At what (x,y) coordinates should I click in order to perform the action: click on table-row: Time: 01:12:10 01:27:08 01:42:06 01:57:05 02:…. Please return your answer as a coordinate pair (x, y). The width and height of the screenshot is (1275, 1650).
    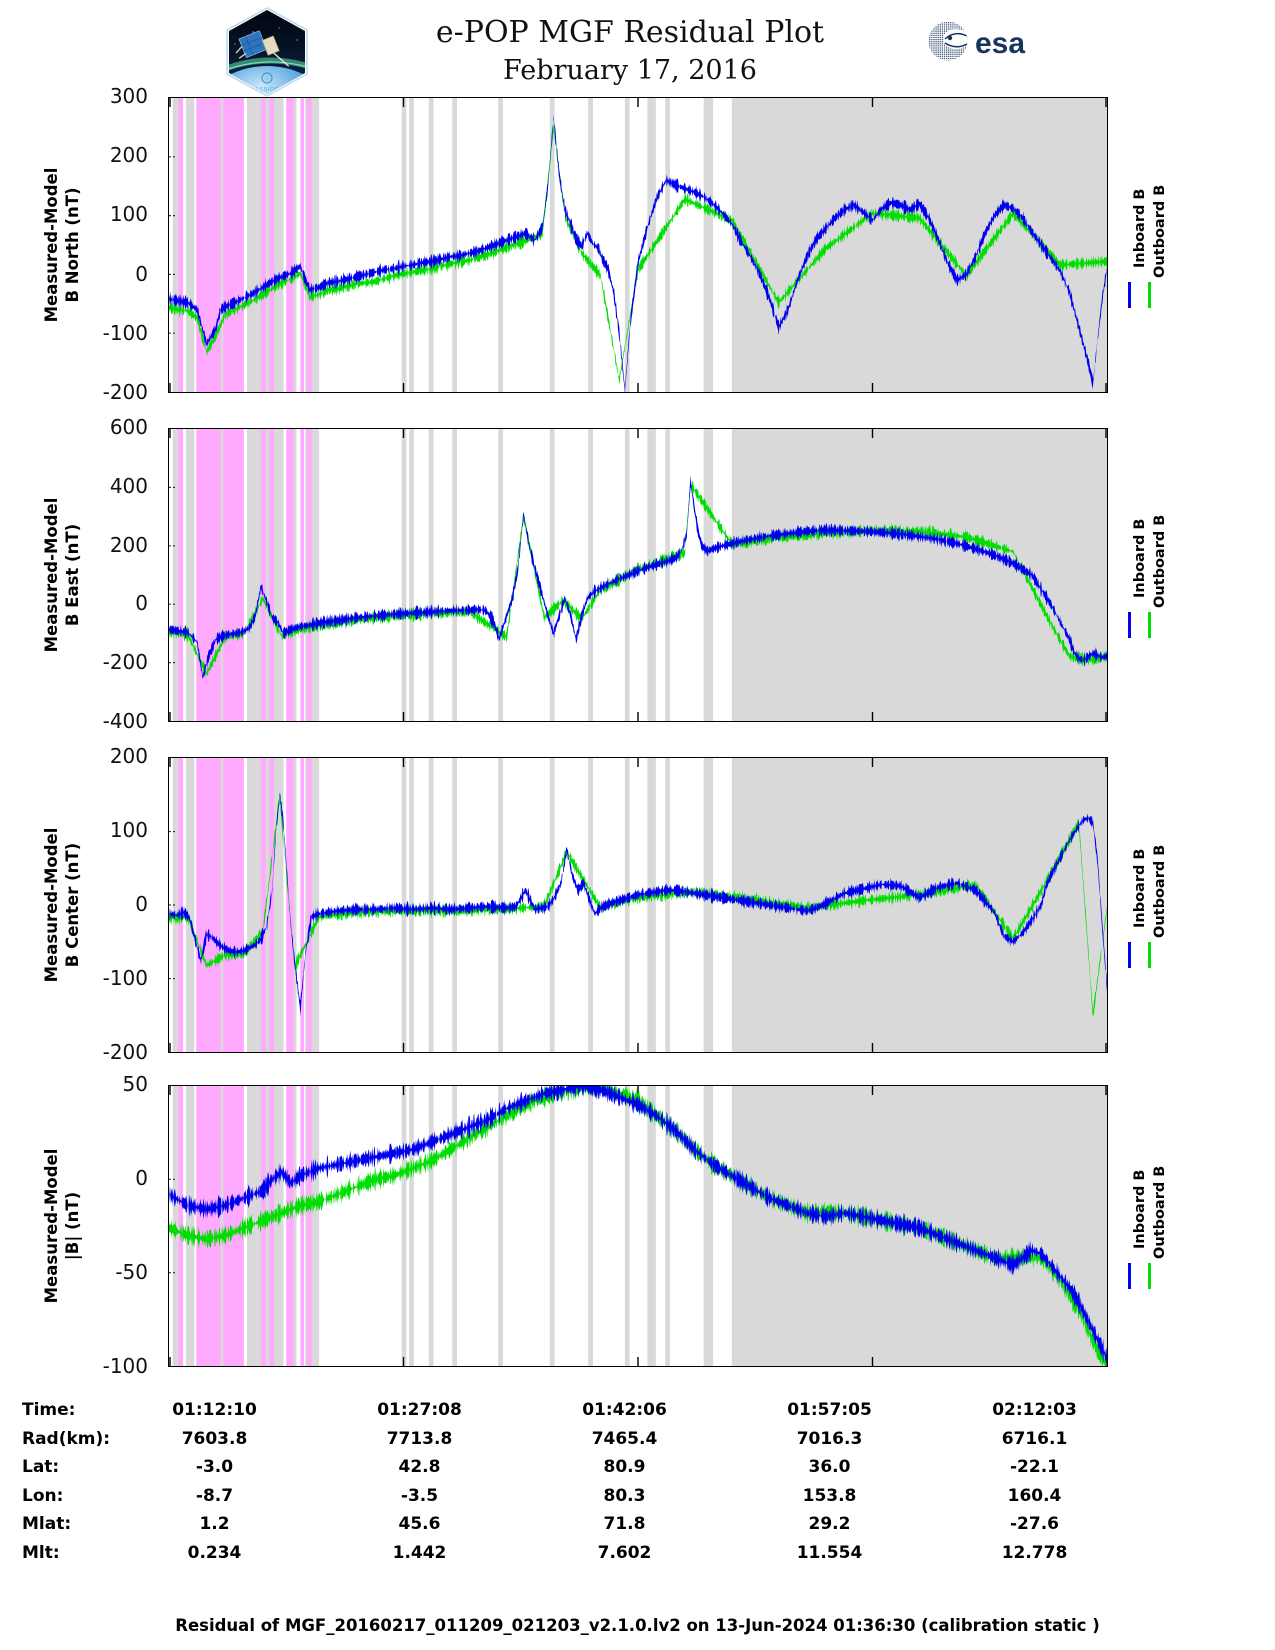
    Looking at the image, I should click on (587, 1410).